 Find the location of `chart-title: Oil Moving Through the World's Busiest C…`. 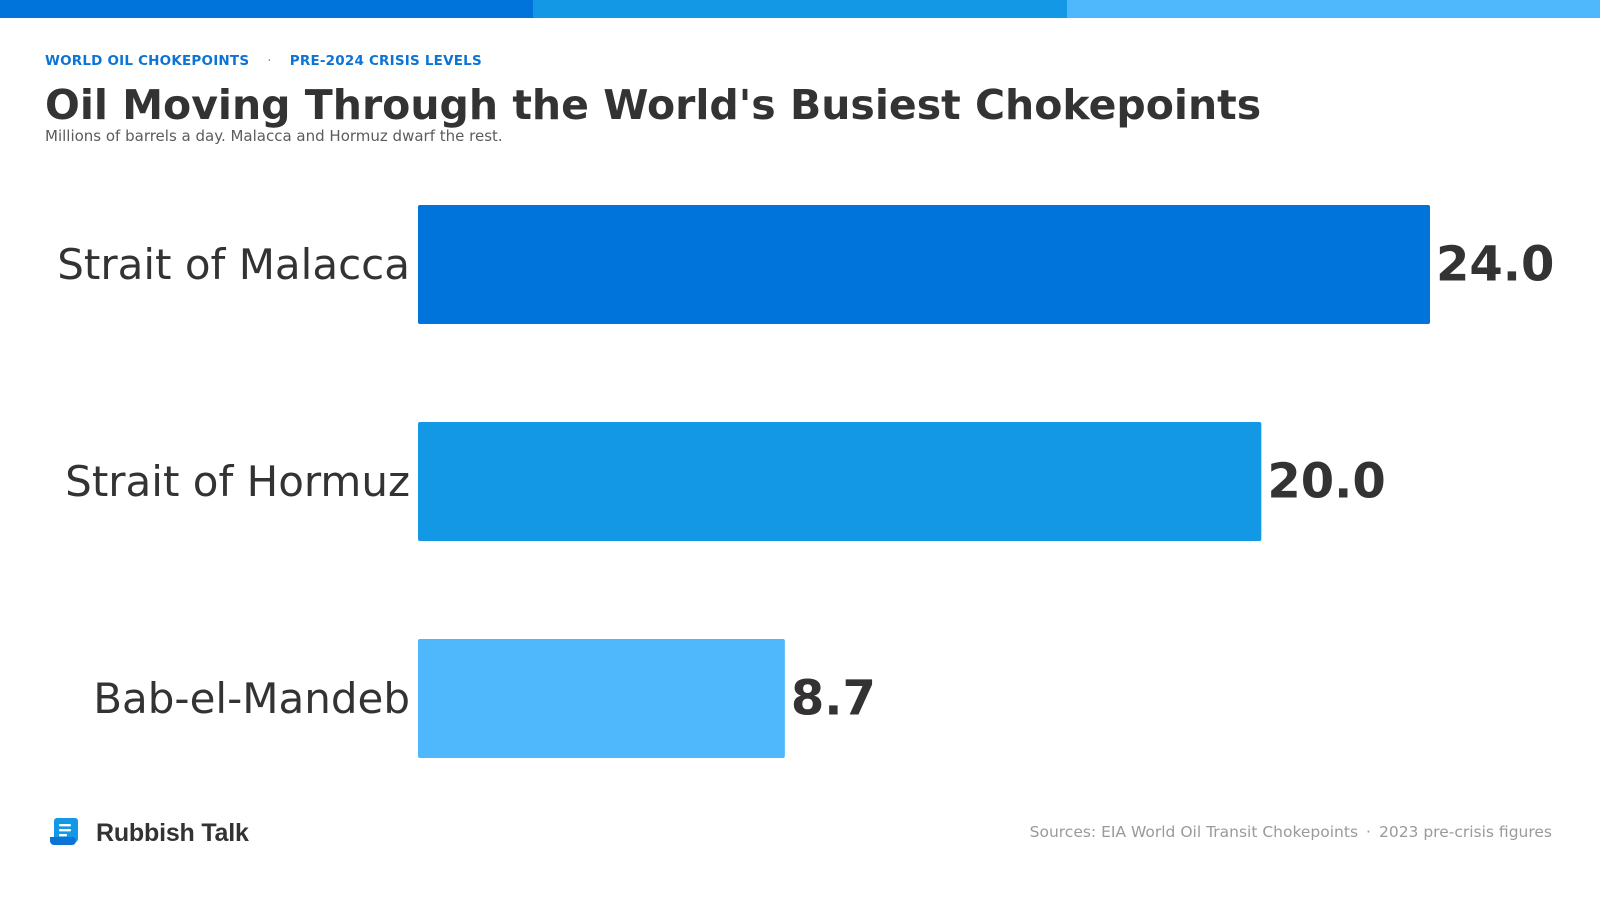

chart-title: Oil Moving Through the World's Busiest C… is located at coordinates (653, 105).